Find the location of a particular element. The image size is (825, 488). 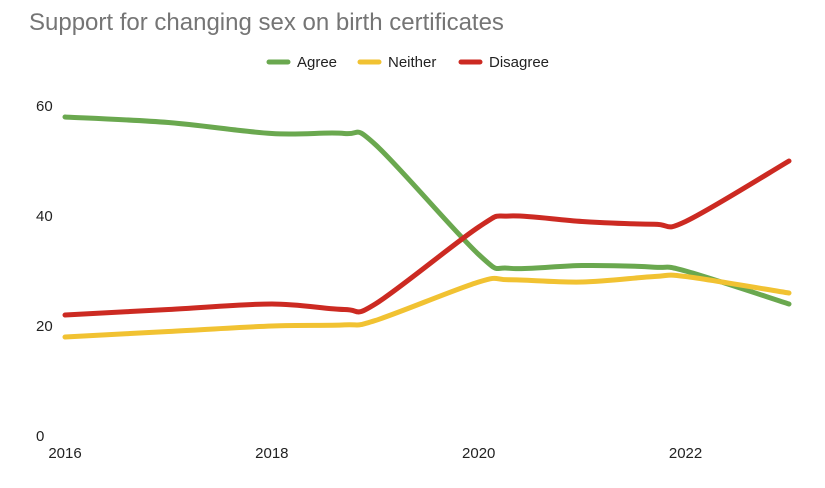

y-axis-ticks: 0 20 40 60 is located at coordinates (44, 271).